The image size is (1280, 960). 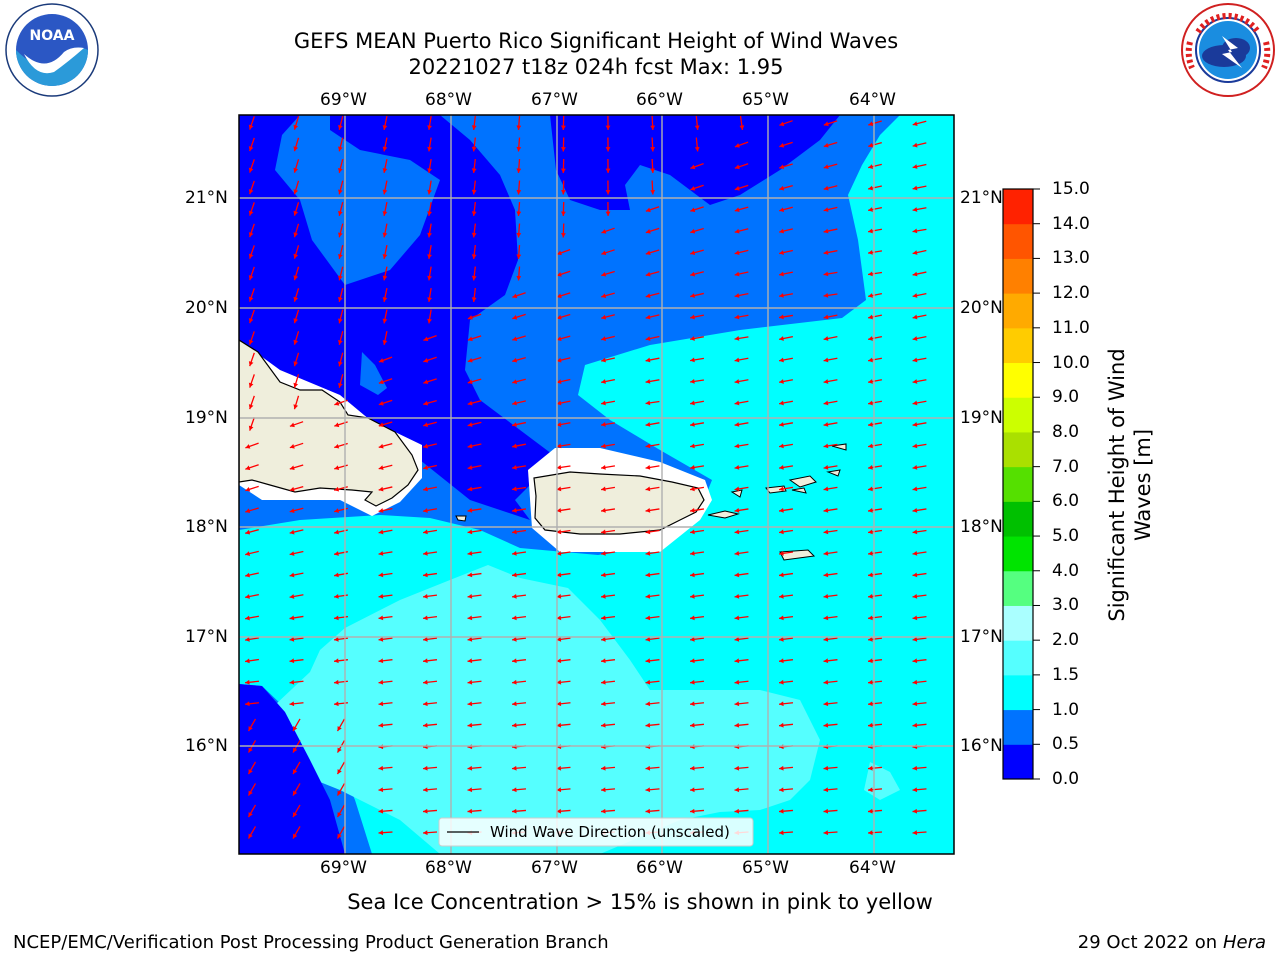 I want to click on lon-label-bottom: 68°W, so click(x=448, y=868).